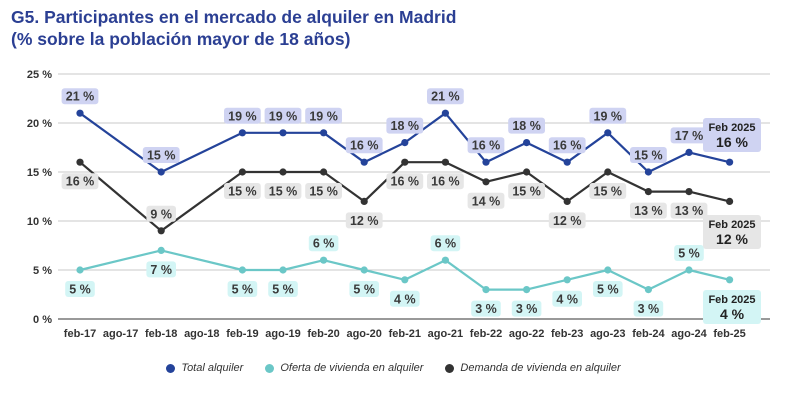  I want to click on x-tick-label: ago-18, so click(201, 334).